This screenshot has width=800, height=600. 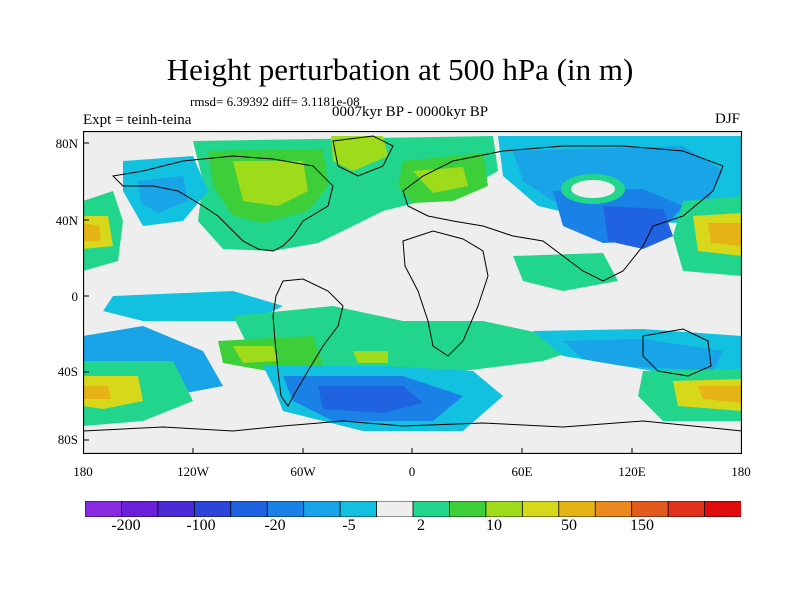 I want to click on lat-label: 40S, so click(x=67, y=371).